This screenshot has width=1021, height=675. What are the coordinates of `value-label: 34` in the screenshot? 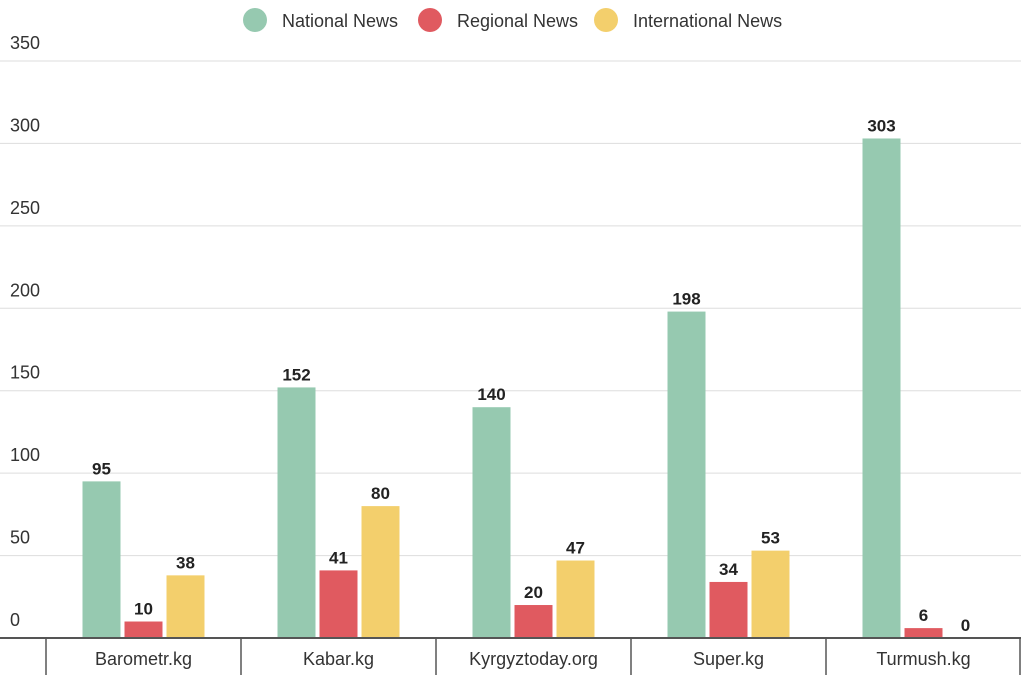 It's located at (728, 569).